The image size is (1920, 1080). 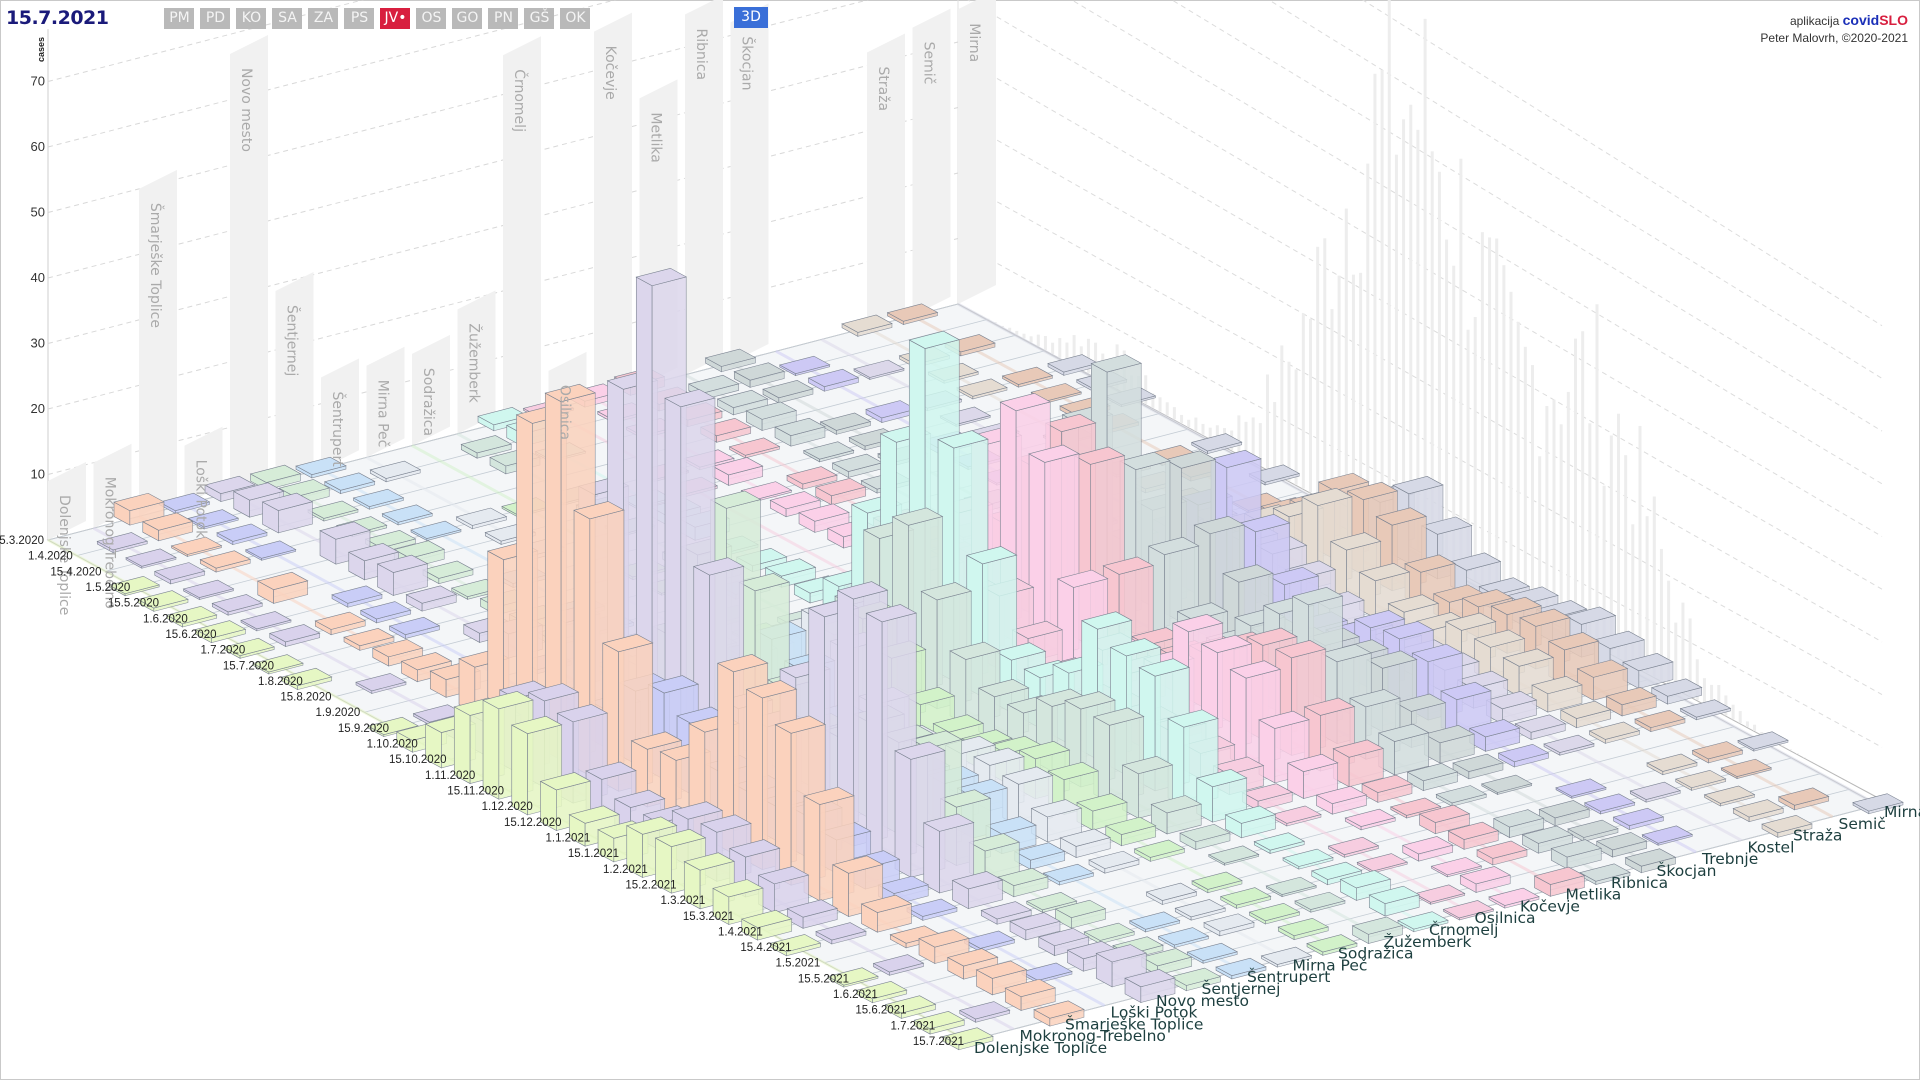 What do you see at coordinates (287, 18) in the screenshot?
I see `region-button-3: SA` at bounding box center [287, 18].